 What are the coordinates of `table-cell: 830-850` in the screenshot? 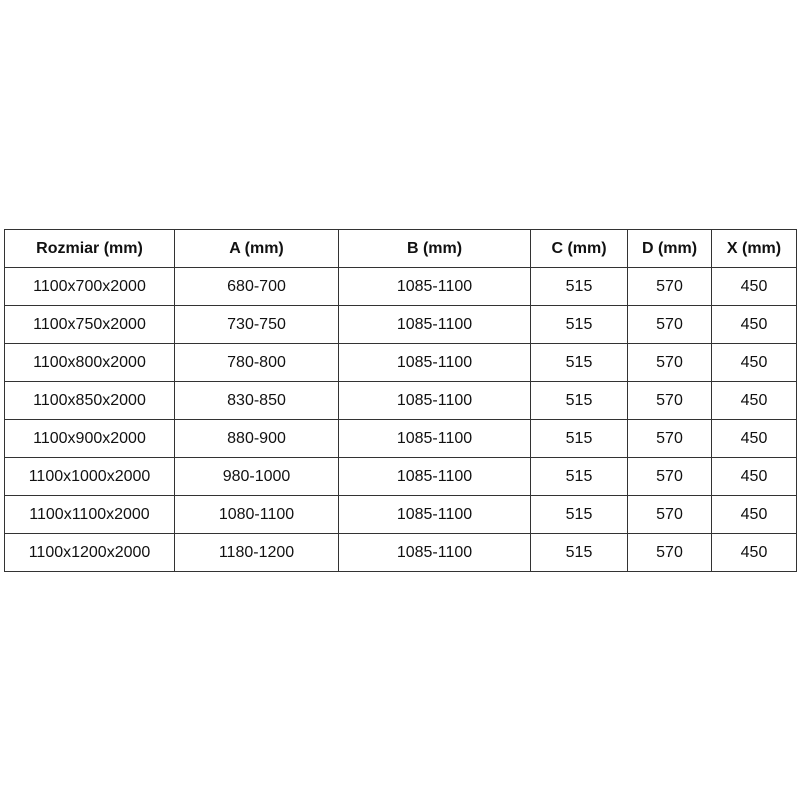 It's located at (256, 400).